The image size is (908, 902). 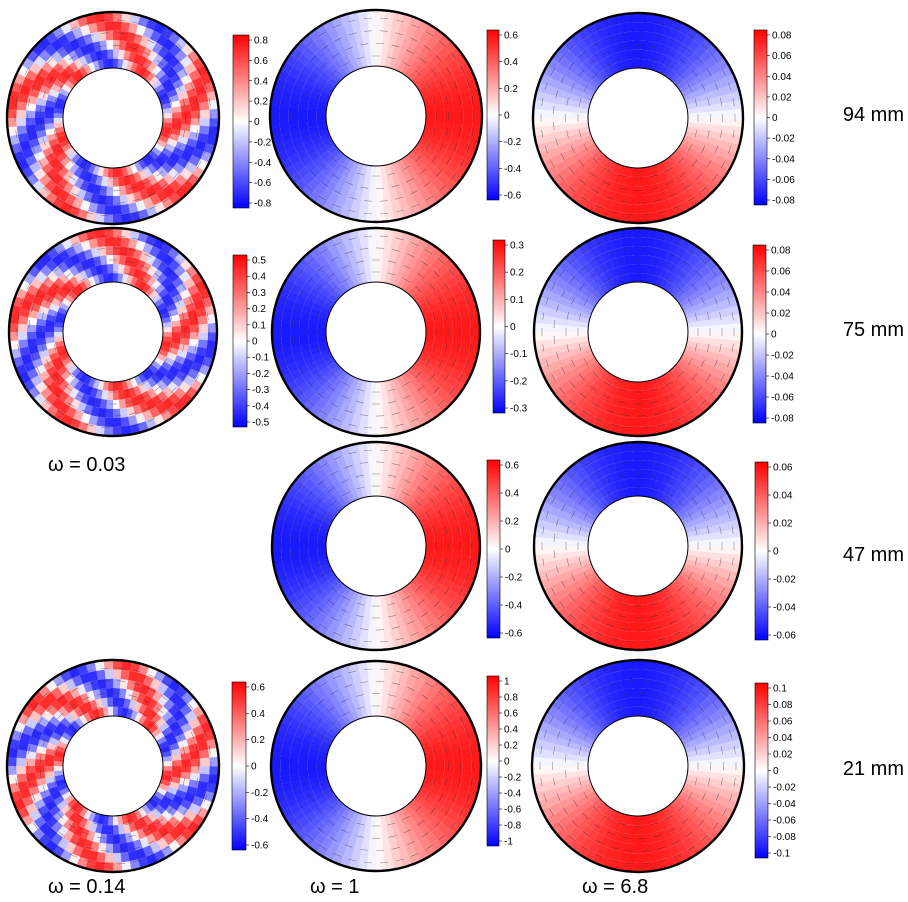 What do you see at coordinates (873, 555) in the screenshot?
I see `row-label-47mm: 47 mm` at bounding box center [873, 555].